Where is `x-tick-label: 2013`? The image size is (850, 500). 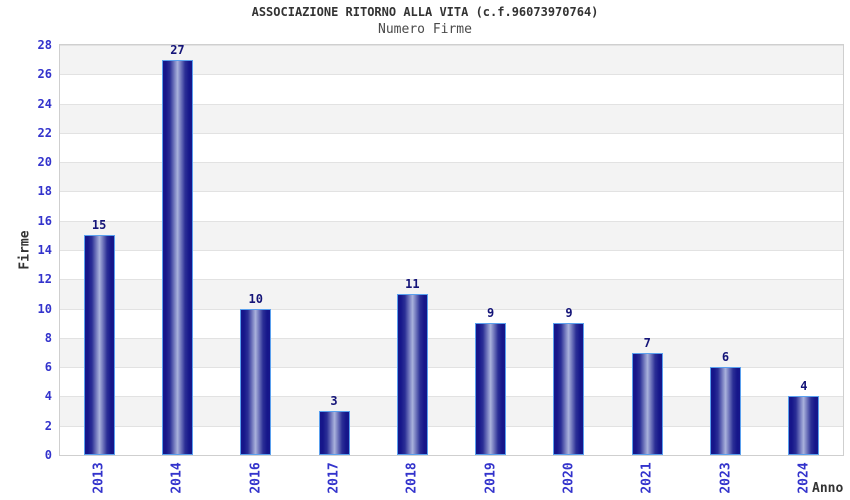 x-tick-label: 2013 is located at coordinates (99, 478).